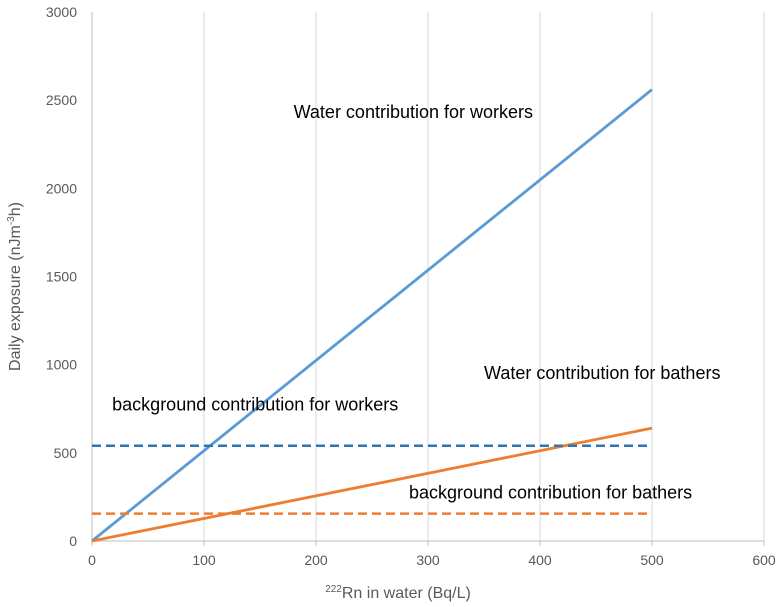 The width and height of the screenshot is (784, 607). I want to click on x-tick-label-400: 400, so click(540, 560).